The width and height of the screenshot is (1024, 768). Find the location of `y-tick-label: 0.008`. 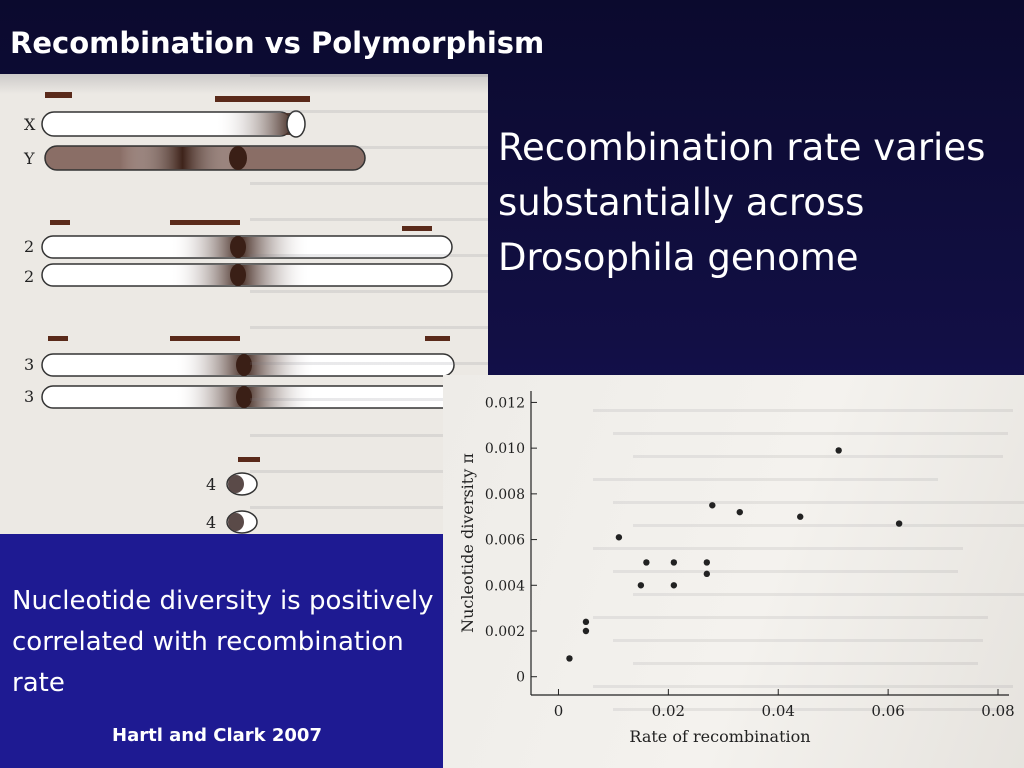

y-tick-label: 0.008 is located at coordinates (505, 495).